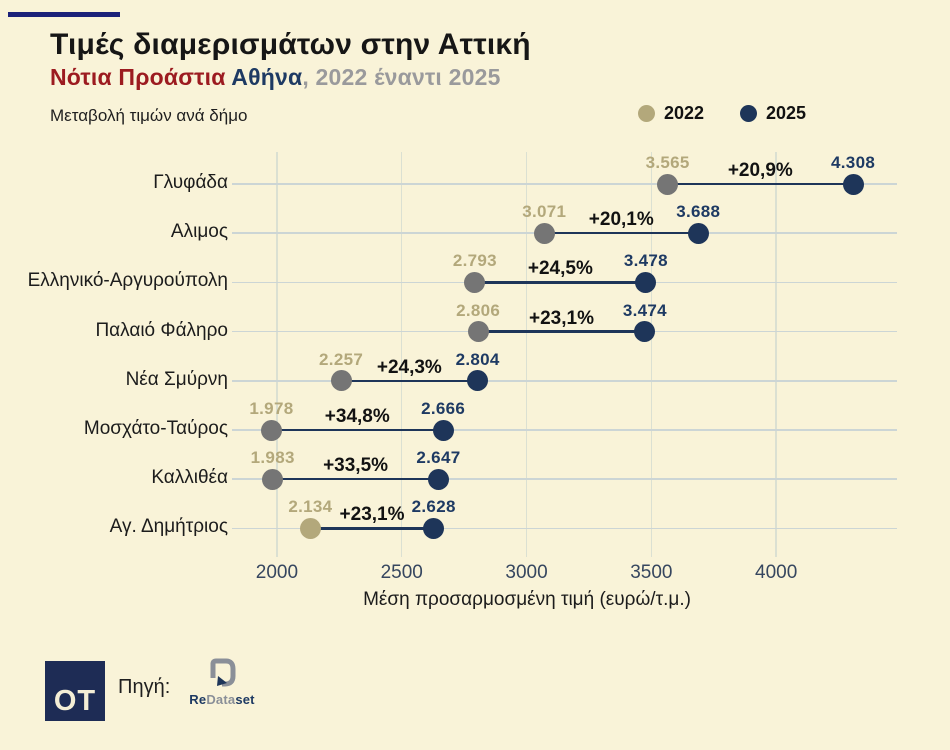 The width and height of the screenshot is (950, 750). Describe the element at coordinates (651, 572) in the screenshot. I see `x-tick-label: 3500` at that location.